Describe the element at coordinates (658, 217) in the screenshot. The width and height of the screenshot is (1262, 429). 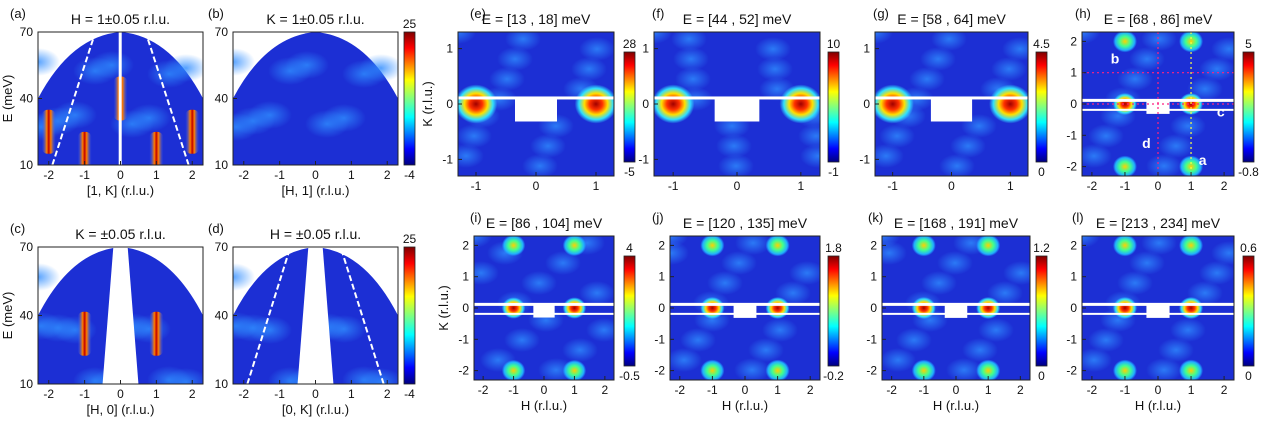
I see `panel-label: (j)` at that location.